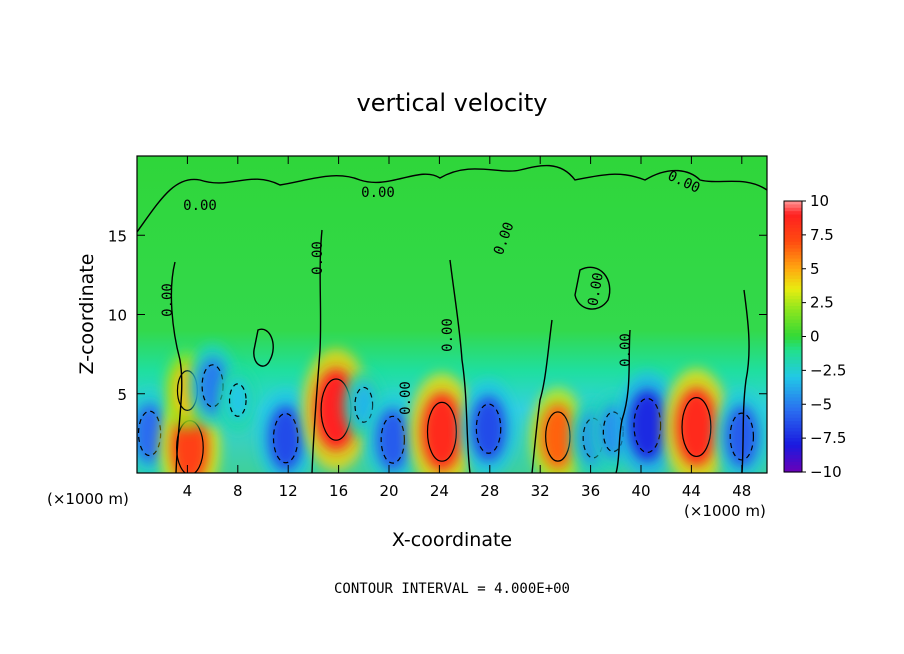 Image resolution: width=904 pixels, height=654 pixels. I want to click on y-tick-label: 15, so click(117, 236).